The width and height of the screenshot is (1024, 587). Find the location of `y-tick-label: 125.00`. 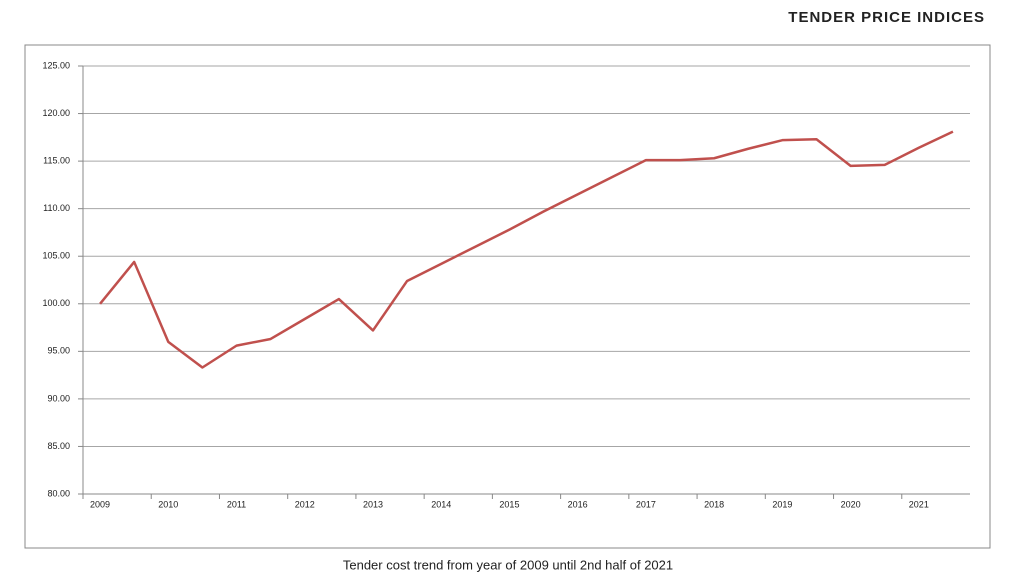

y-tick-label: 125.00 is located at coordinates (56, 65).